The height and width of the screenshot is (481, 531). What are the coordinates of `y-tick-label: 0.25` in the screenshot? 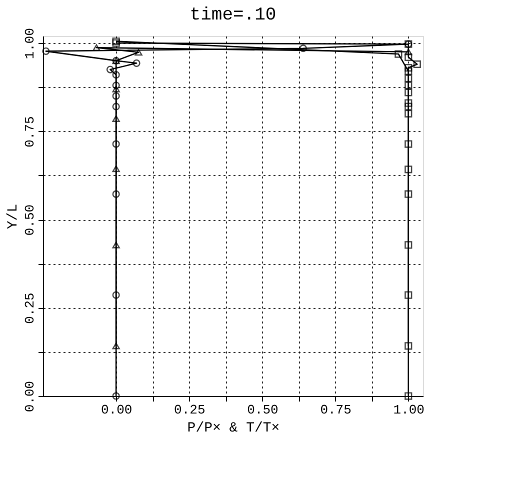 It's located at (30, 308).